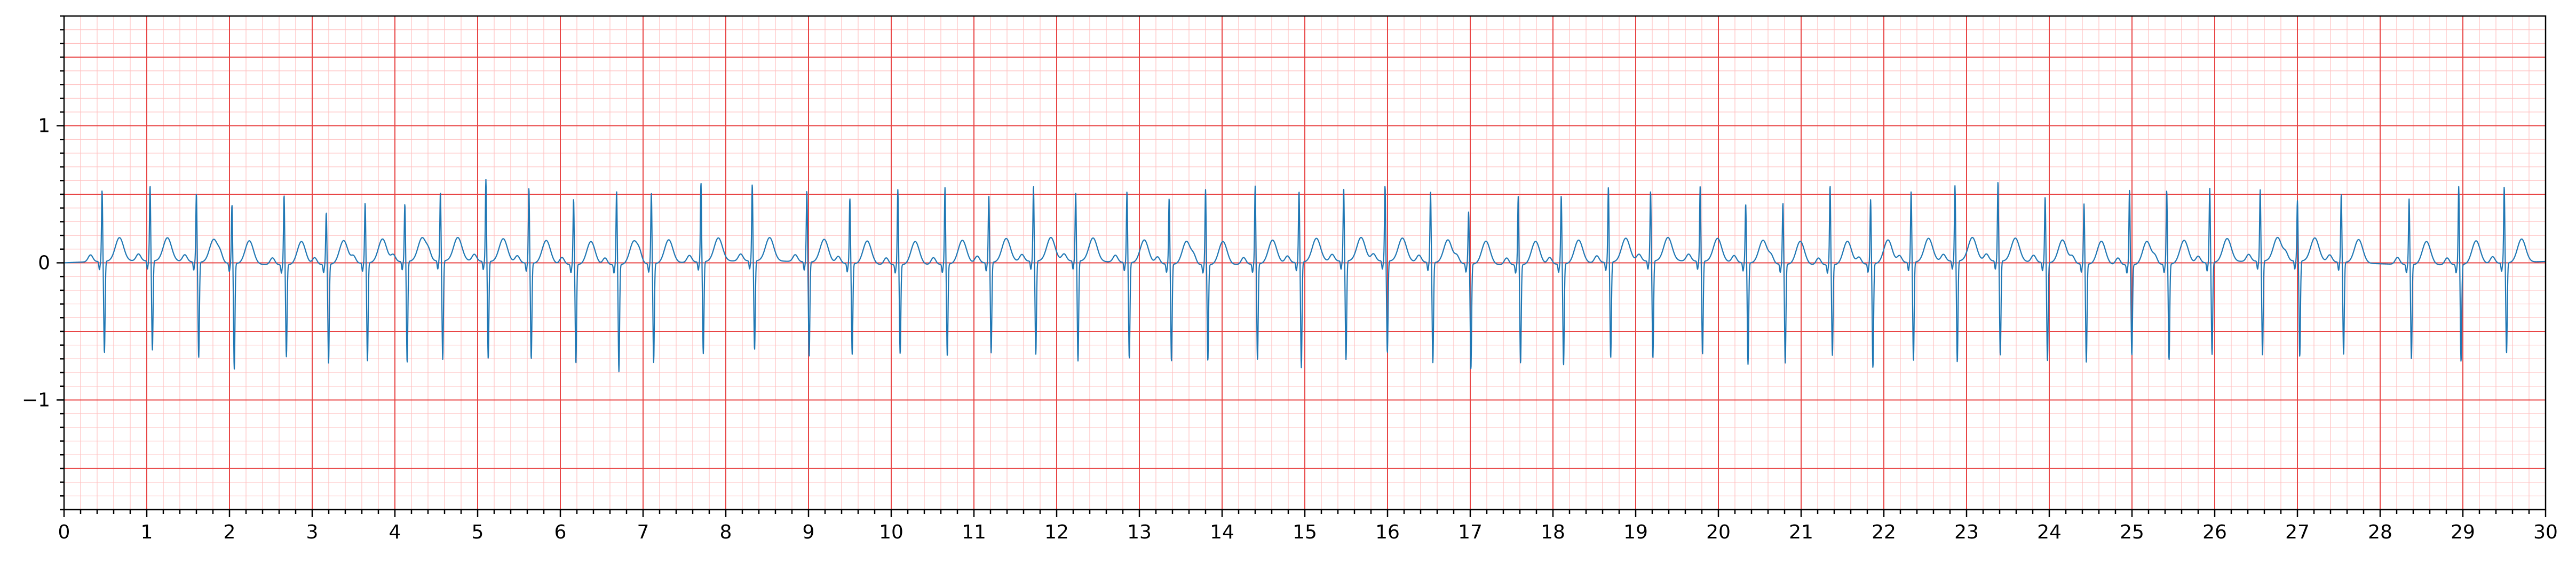 This screenshot has height=563, width=2576. Describe the element at coordinates (1056, 532) in the screenshot. I see `x-tick-label: 12` at that location.